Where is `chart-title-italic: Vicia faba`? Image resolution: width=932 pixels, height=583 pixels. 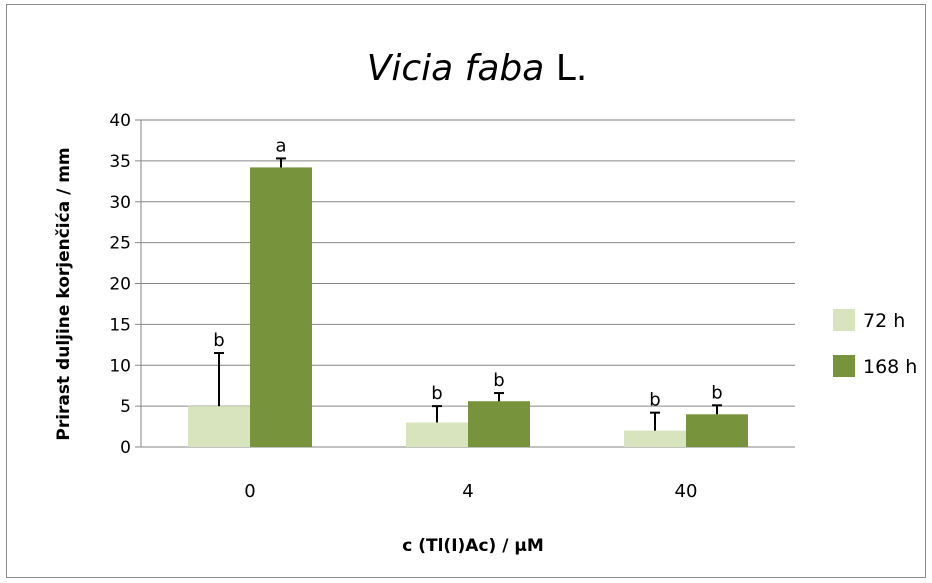
chart-title-italic: Vicia faba is located at coordinates (456, 68).